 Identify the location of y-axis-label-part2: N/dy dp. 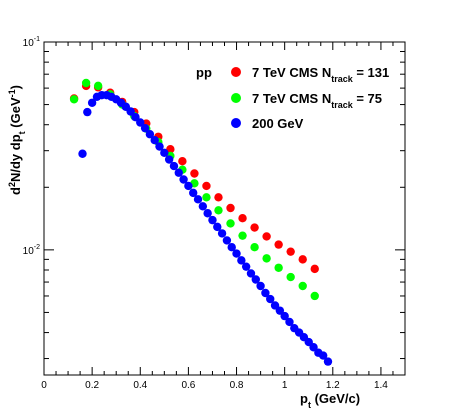
(15, 158).